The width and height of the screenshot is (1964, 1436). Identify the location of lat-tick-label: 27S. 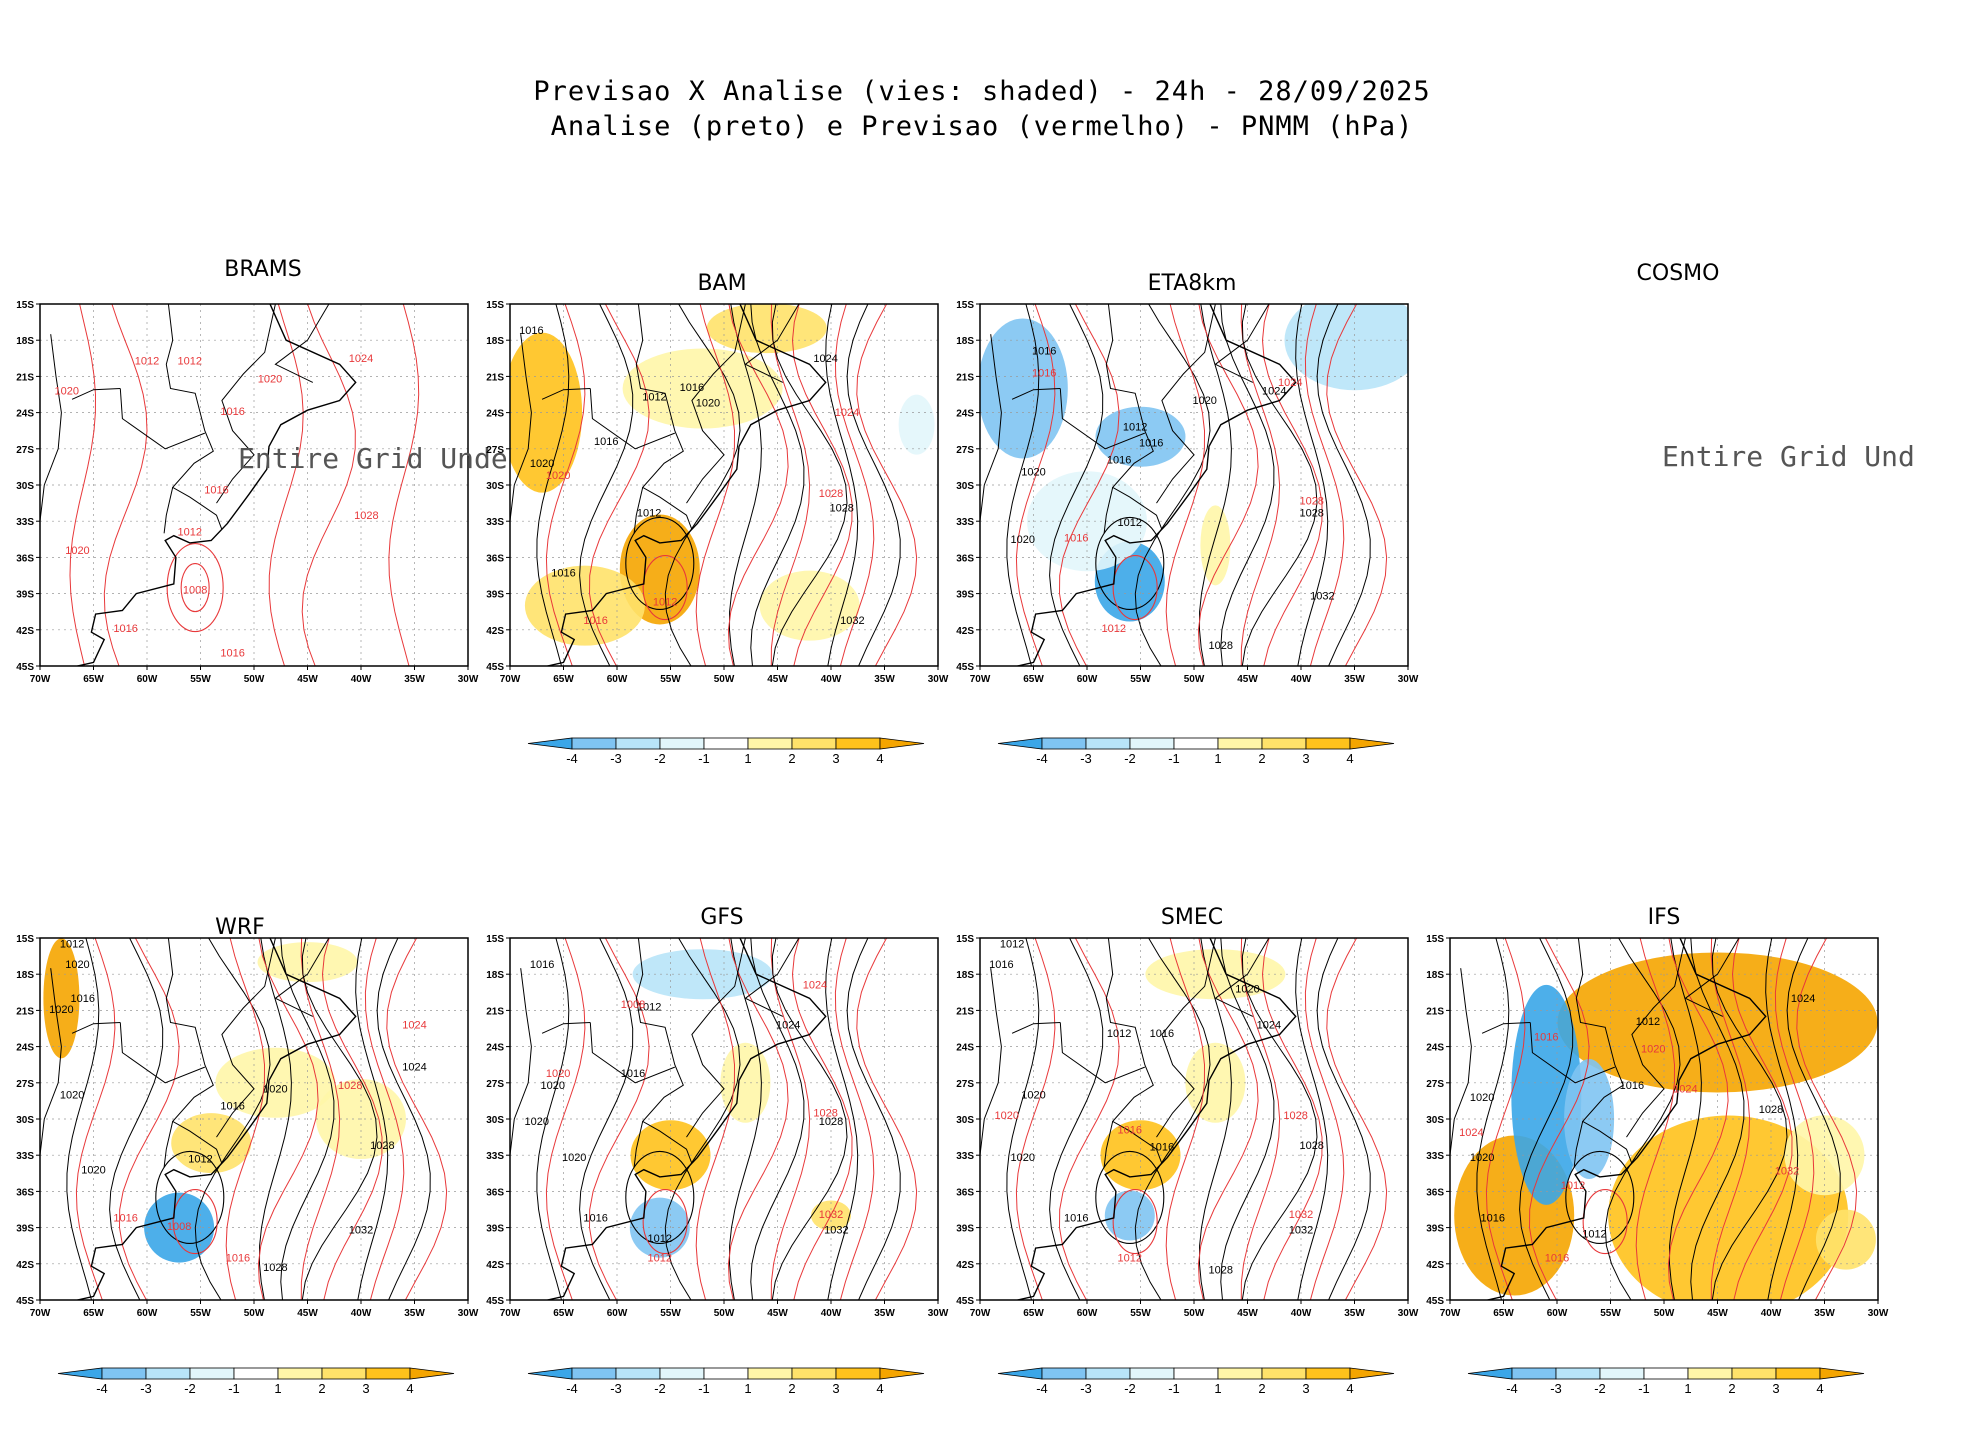
(25, 450).